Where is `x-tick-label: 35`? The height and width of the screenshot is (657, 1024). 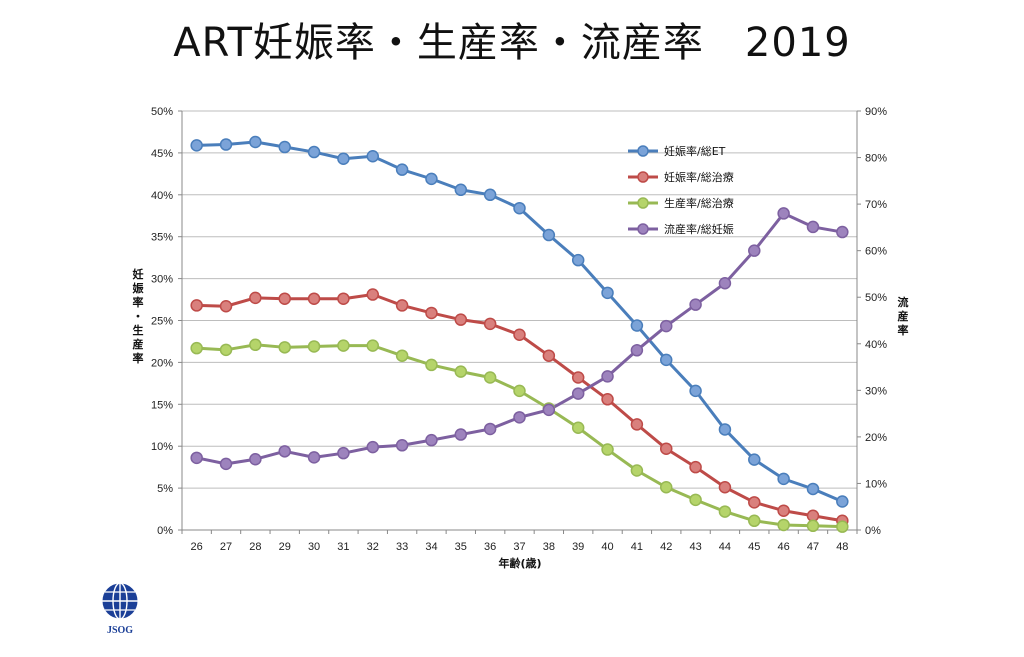 x-tick-label: 35 is located at coordinates (461, 547).